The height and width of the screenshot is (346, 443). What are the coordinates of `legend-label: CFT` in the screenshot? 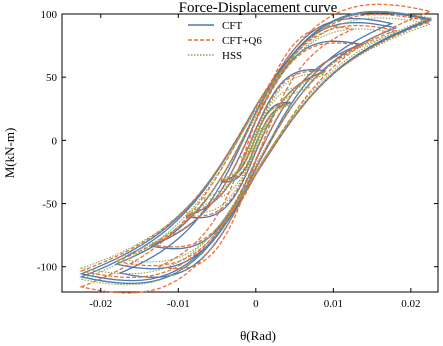 It's located at (232, 26).